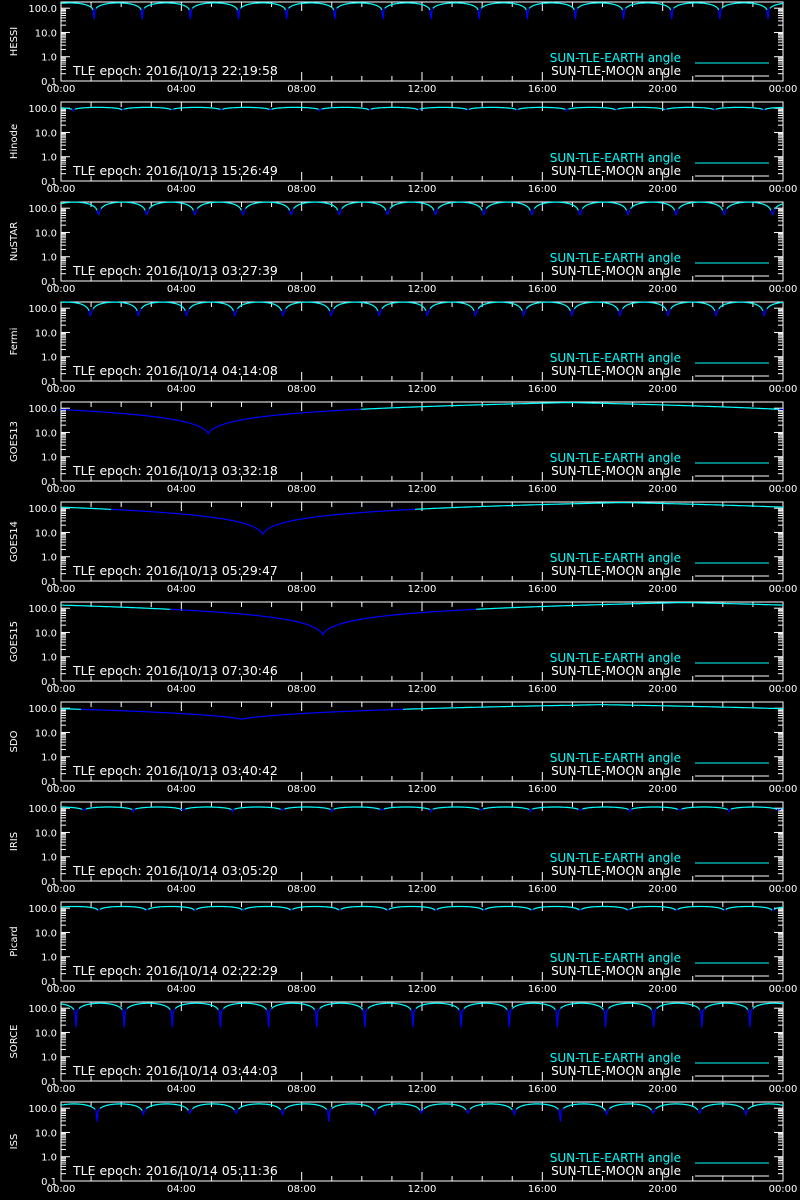 This screenshot has height=1200, width=800. I want to click on satellite-label: Hinode, so click(14, 141).